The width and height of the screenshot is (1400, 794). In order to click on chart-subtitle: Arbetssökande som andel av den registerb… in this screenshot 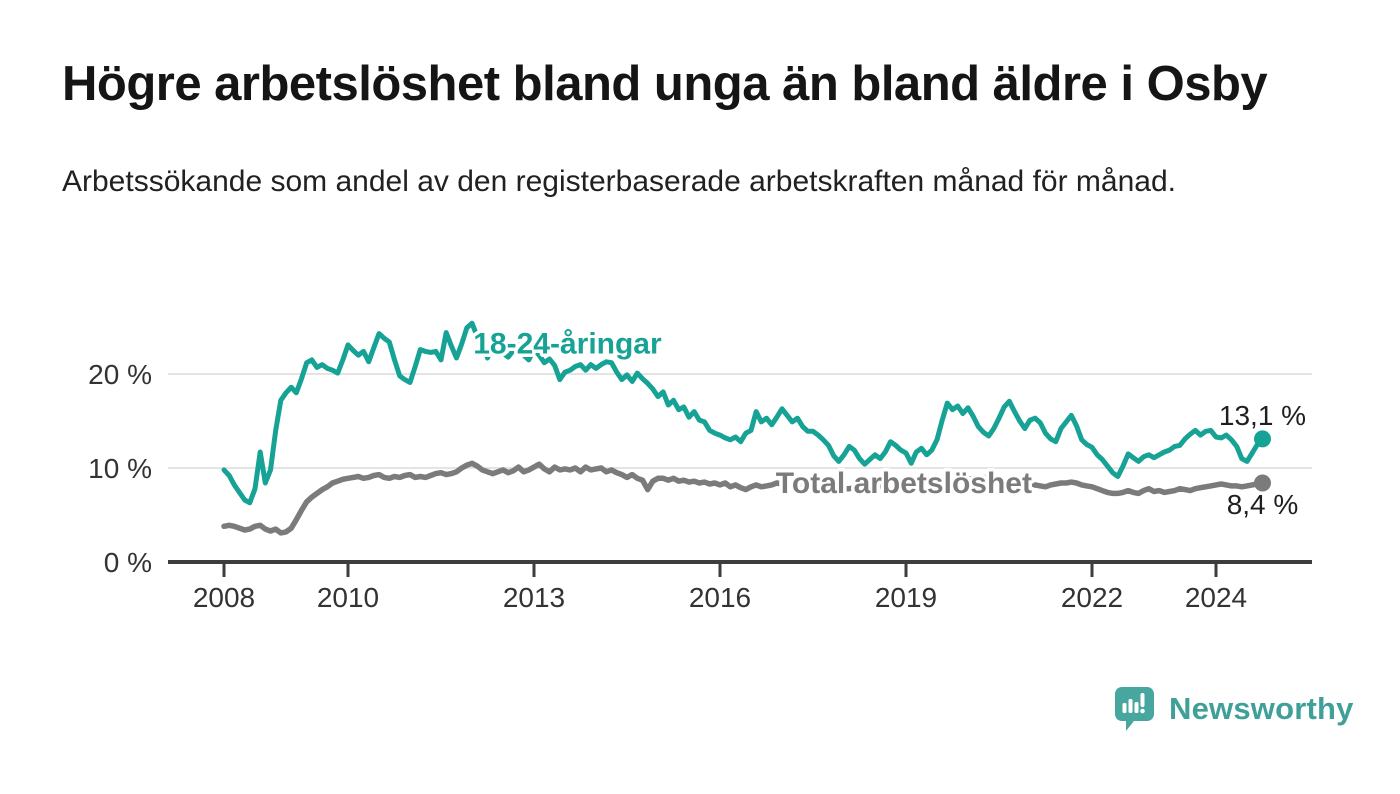, I will do `click(619, 181)`.